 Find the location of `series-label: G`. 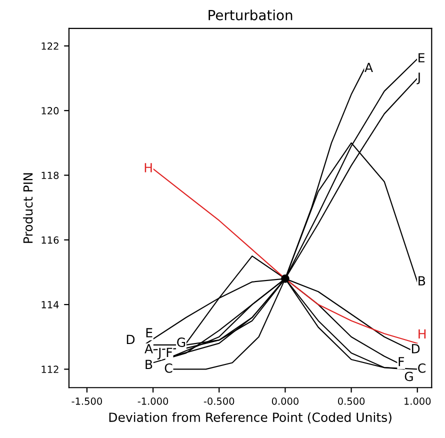

series-label: G is located at coordinates (181, 342).